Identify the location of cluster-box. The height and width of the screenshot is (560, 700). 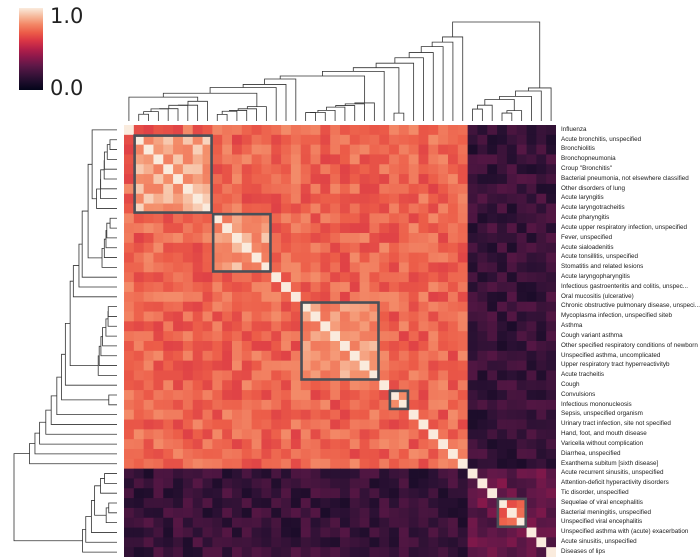
(399, 400).